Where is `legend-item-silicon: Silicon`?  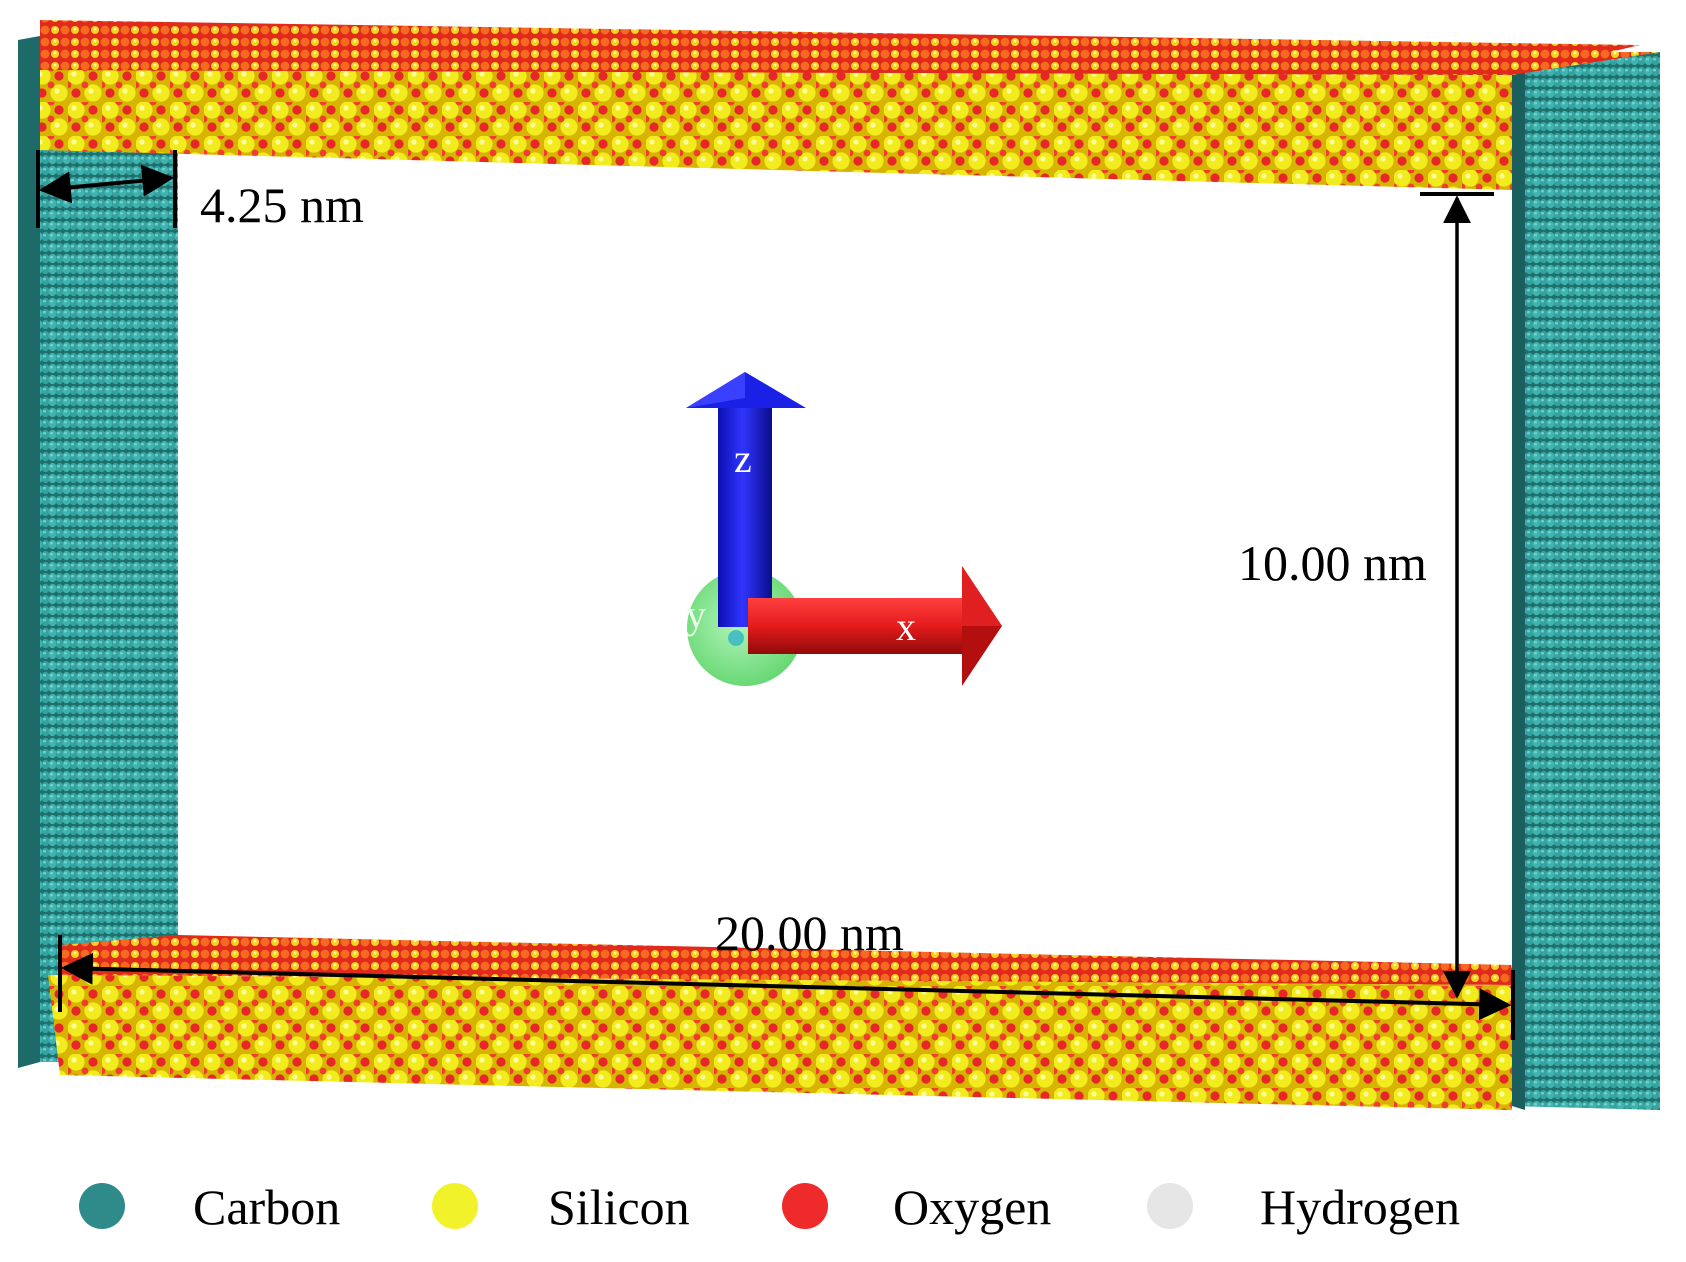 legend-item-silicon: Silicon is located at coordinates (561, 1207).